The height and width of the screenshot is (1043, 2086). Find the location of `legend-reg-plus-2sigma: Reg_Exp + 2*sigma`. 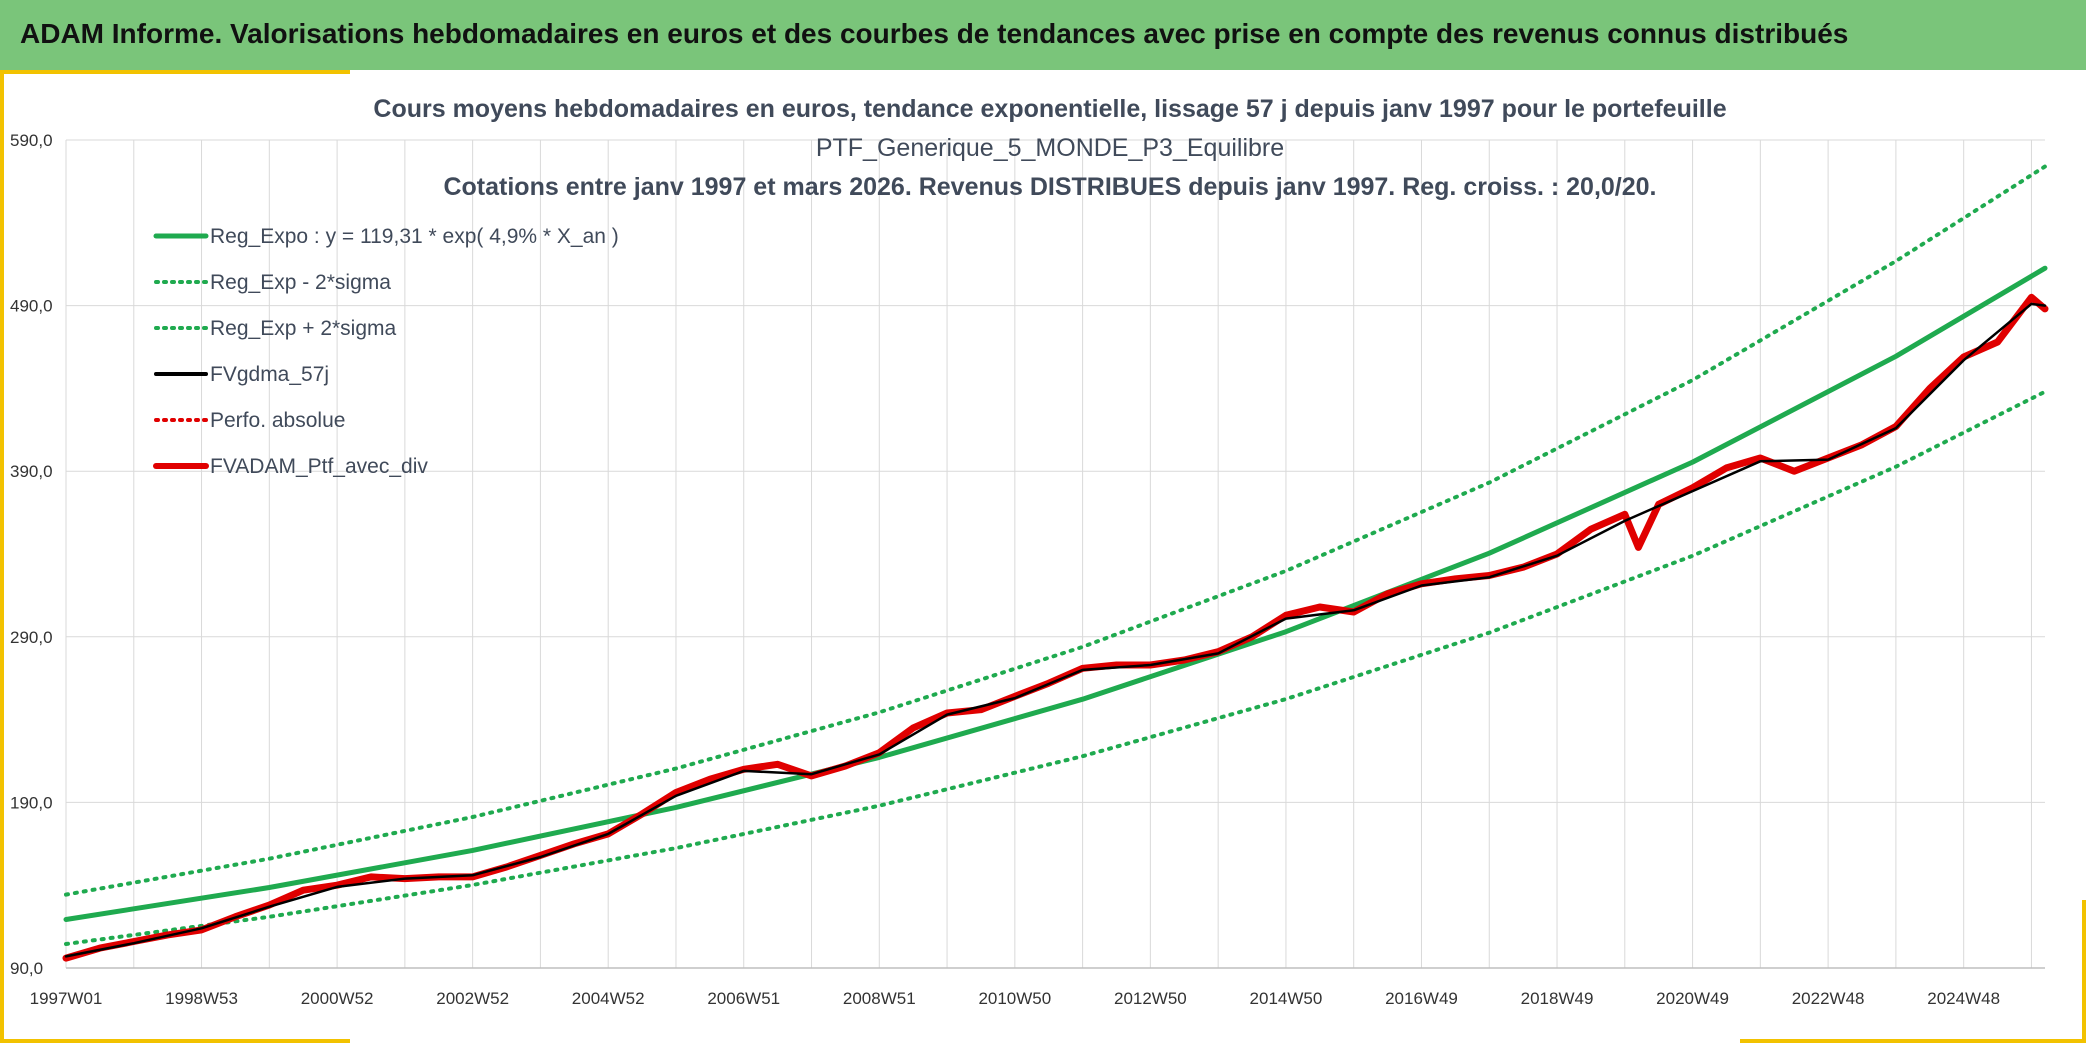

legend-reg-plus-2sigma: Reg_Exp + 2*sigma is located at coordinates (275, 328).